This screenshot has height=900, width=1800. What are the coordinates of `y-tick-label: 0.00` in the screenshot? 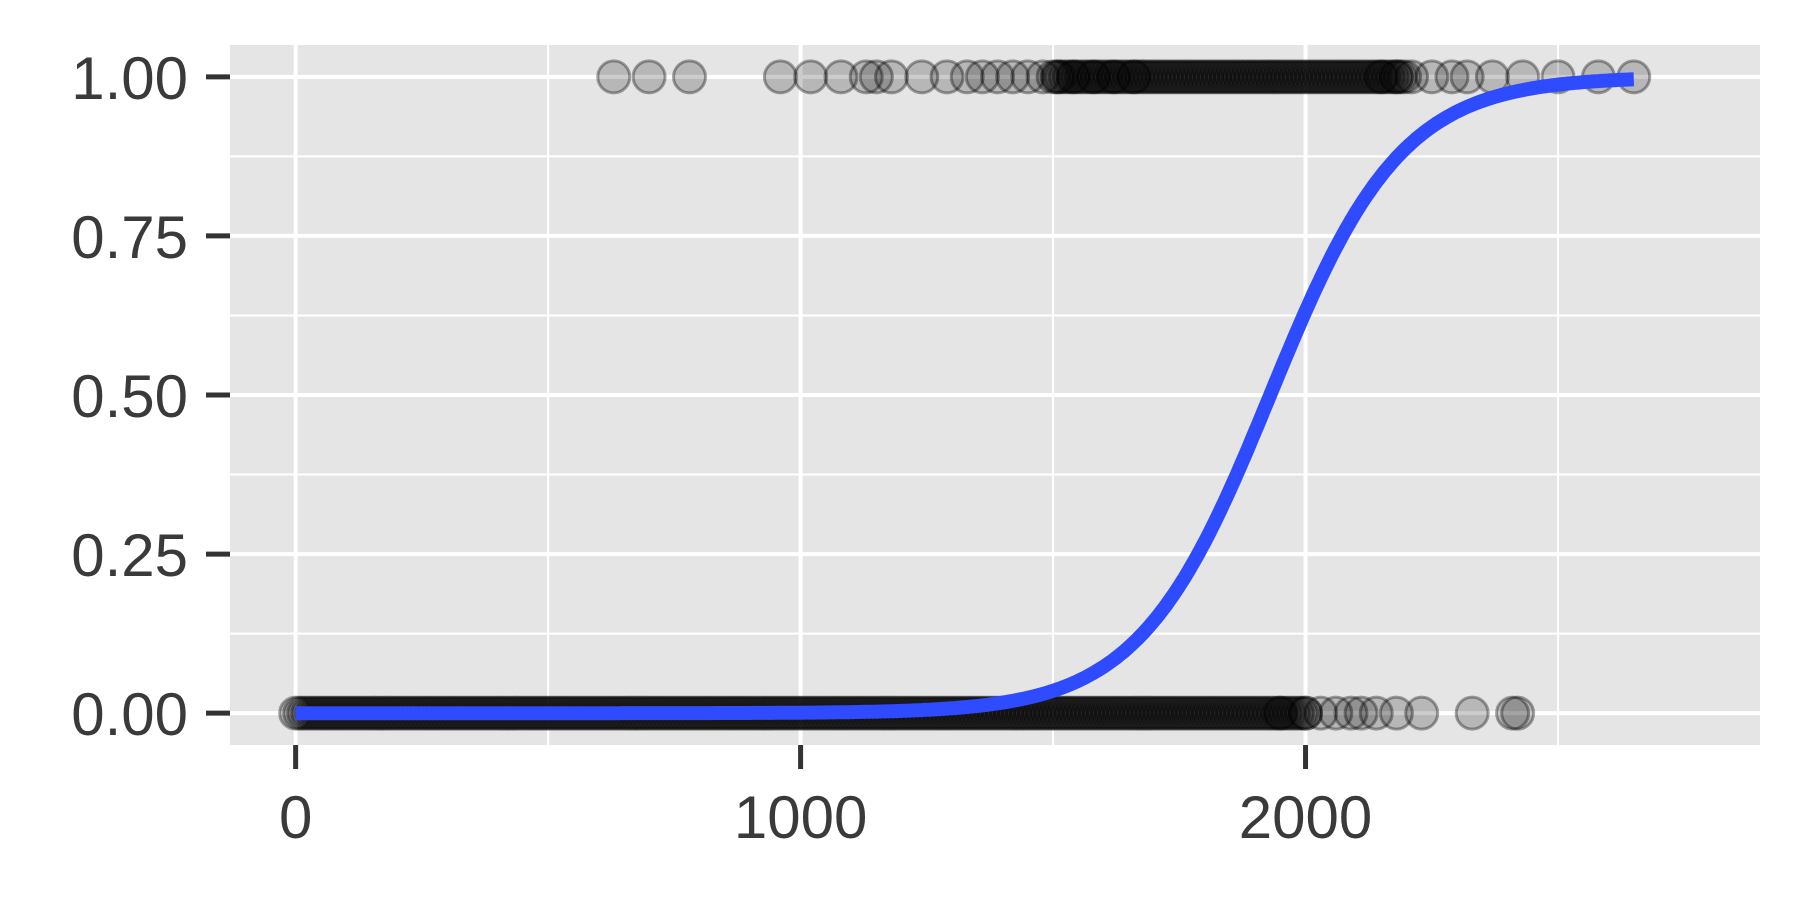 It's located at (129, 714).